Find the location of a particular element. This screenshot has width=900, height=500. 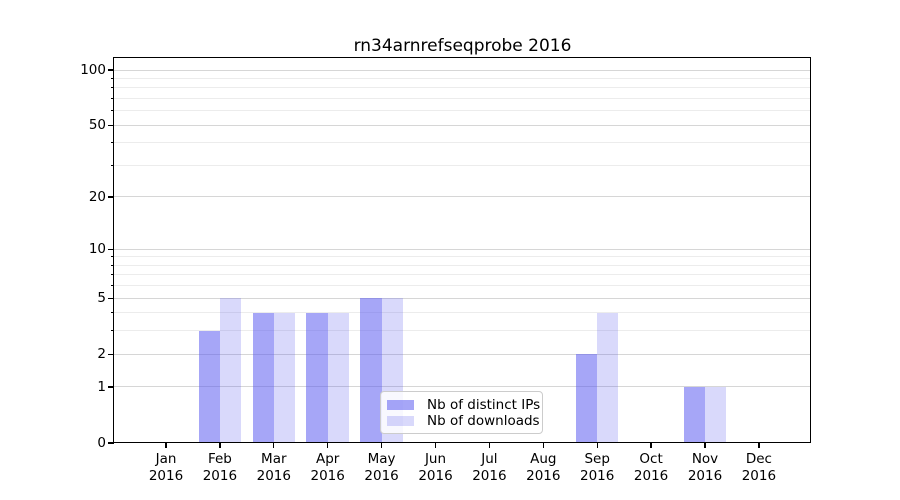

chart-title: rn34arnrefseqprobe 2016 is located at coordinates (462, 46).